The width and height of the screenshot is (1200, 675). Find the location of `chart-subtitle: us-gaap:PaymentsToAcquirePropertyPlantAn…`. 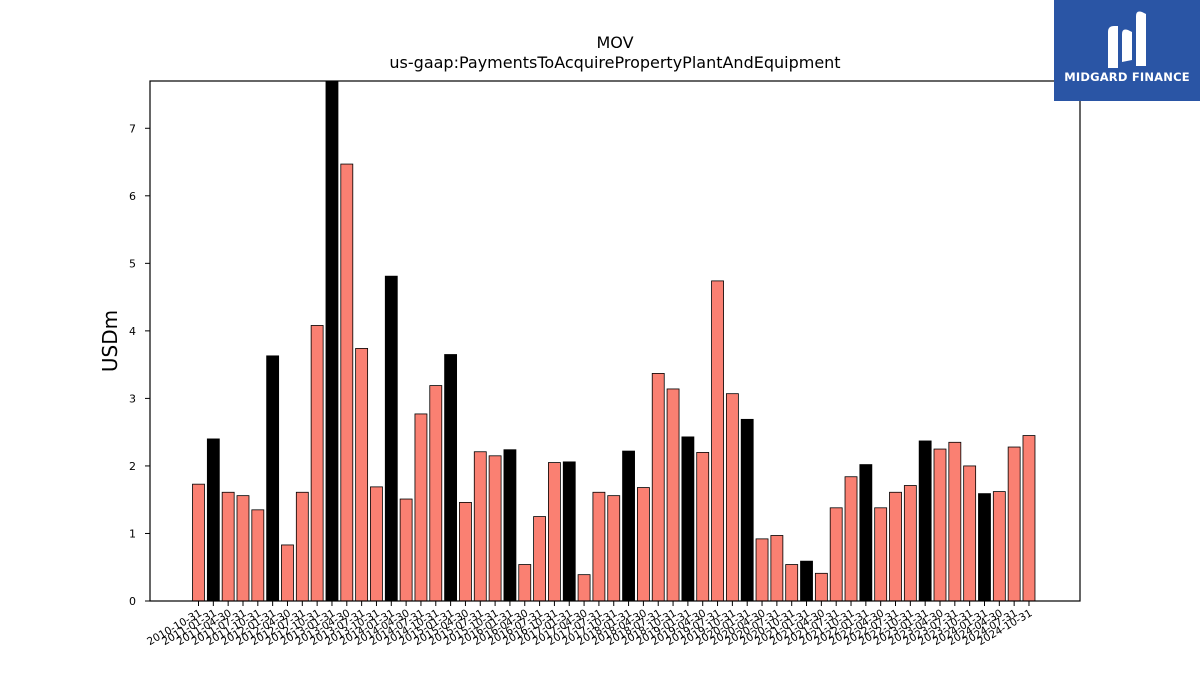

chart-subtitle: us-gaap:PaymentsToAcquirePropertyPlantAn… is located at coordinates (614, 62).